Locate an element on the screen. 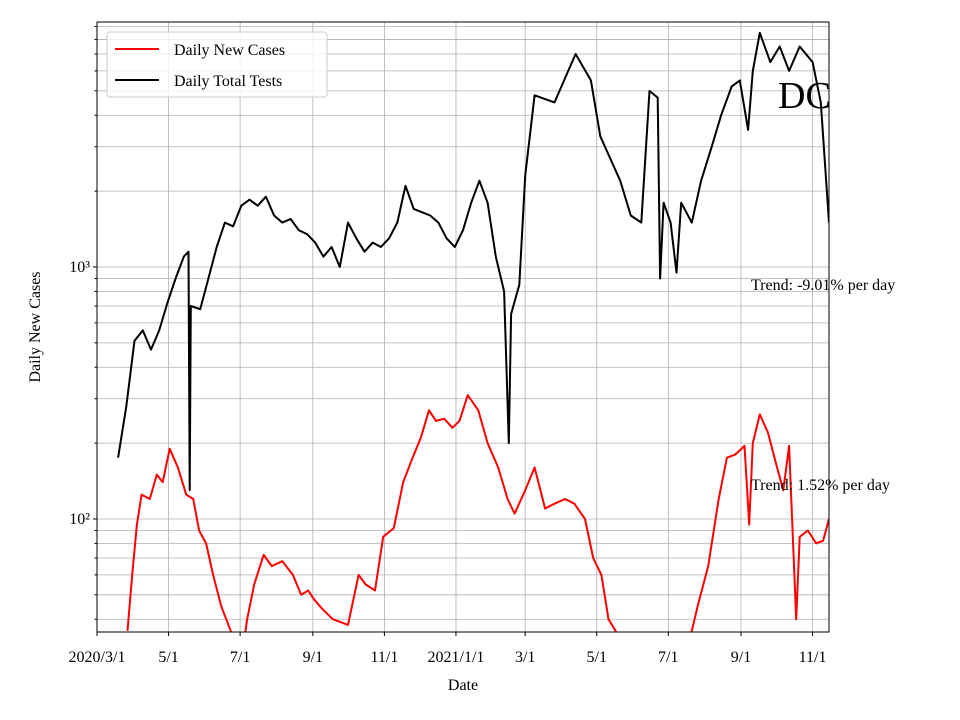 The width and height of the screenshot is (960, 720). annotation: Trend: -9.01% per day is located at coordinates (823, 285).